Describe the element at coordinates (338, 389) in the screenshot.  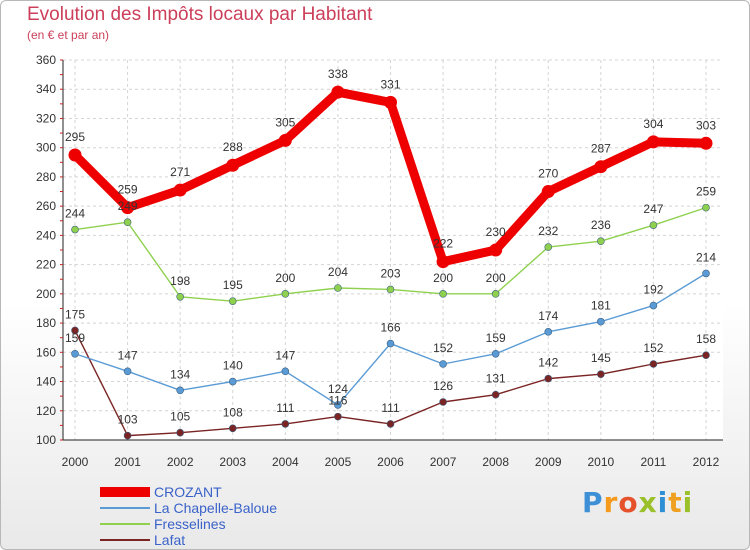
I see `data-label: 124` at that location.